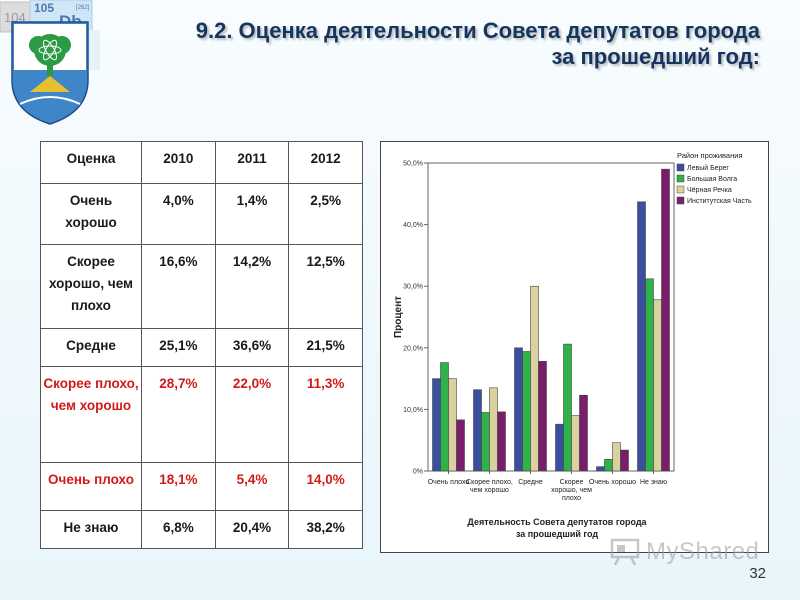 The height and width of the screenshot is (600, 800). I want to click on table-row: Очень хорошо 4,0% 1,4% 2,5%, so click(201, 214).